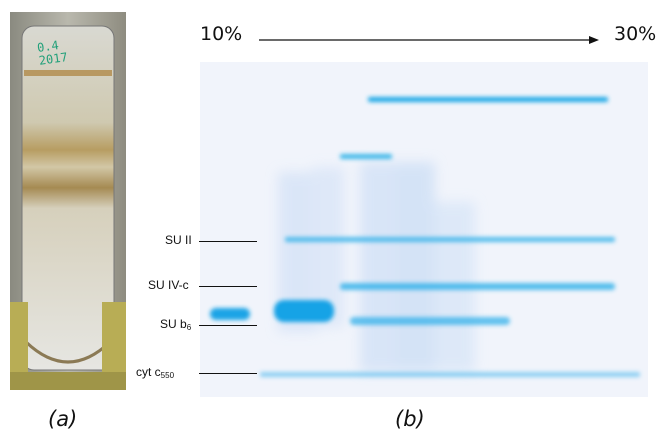 The image size is (660, 434). I want to click on band-label-su-iv-c: SU IV-c, so click(168, 285).